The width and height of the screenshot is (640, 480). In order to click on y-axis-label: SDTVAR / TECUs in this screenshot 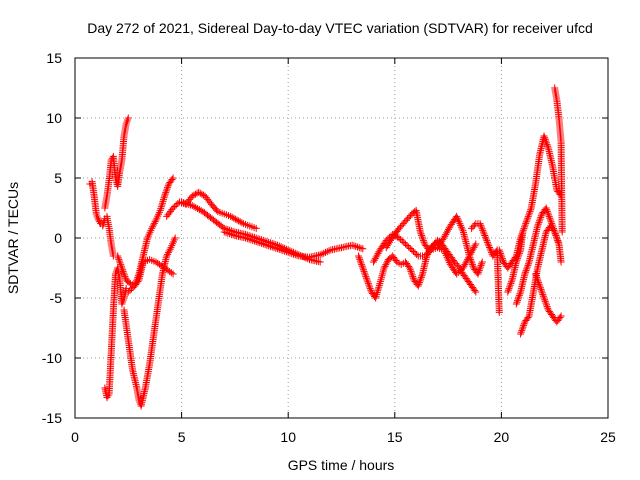, I will do `click(13, 238)`.